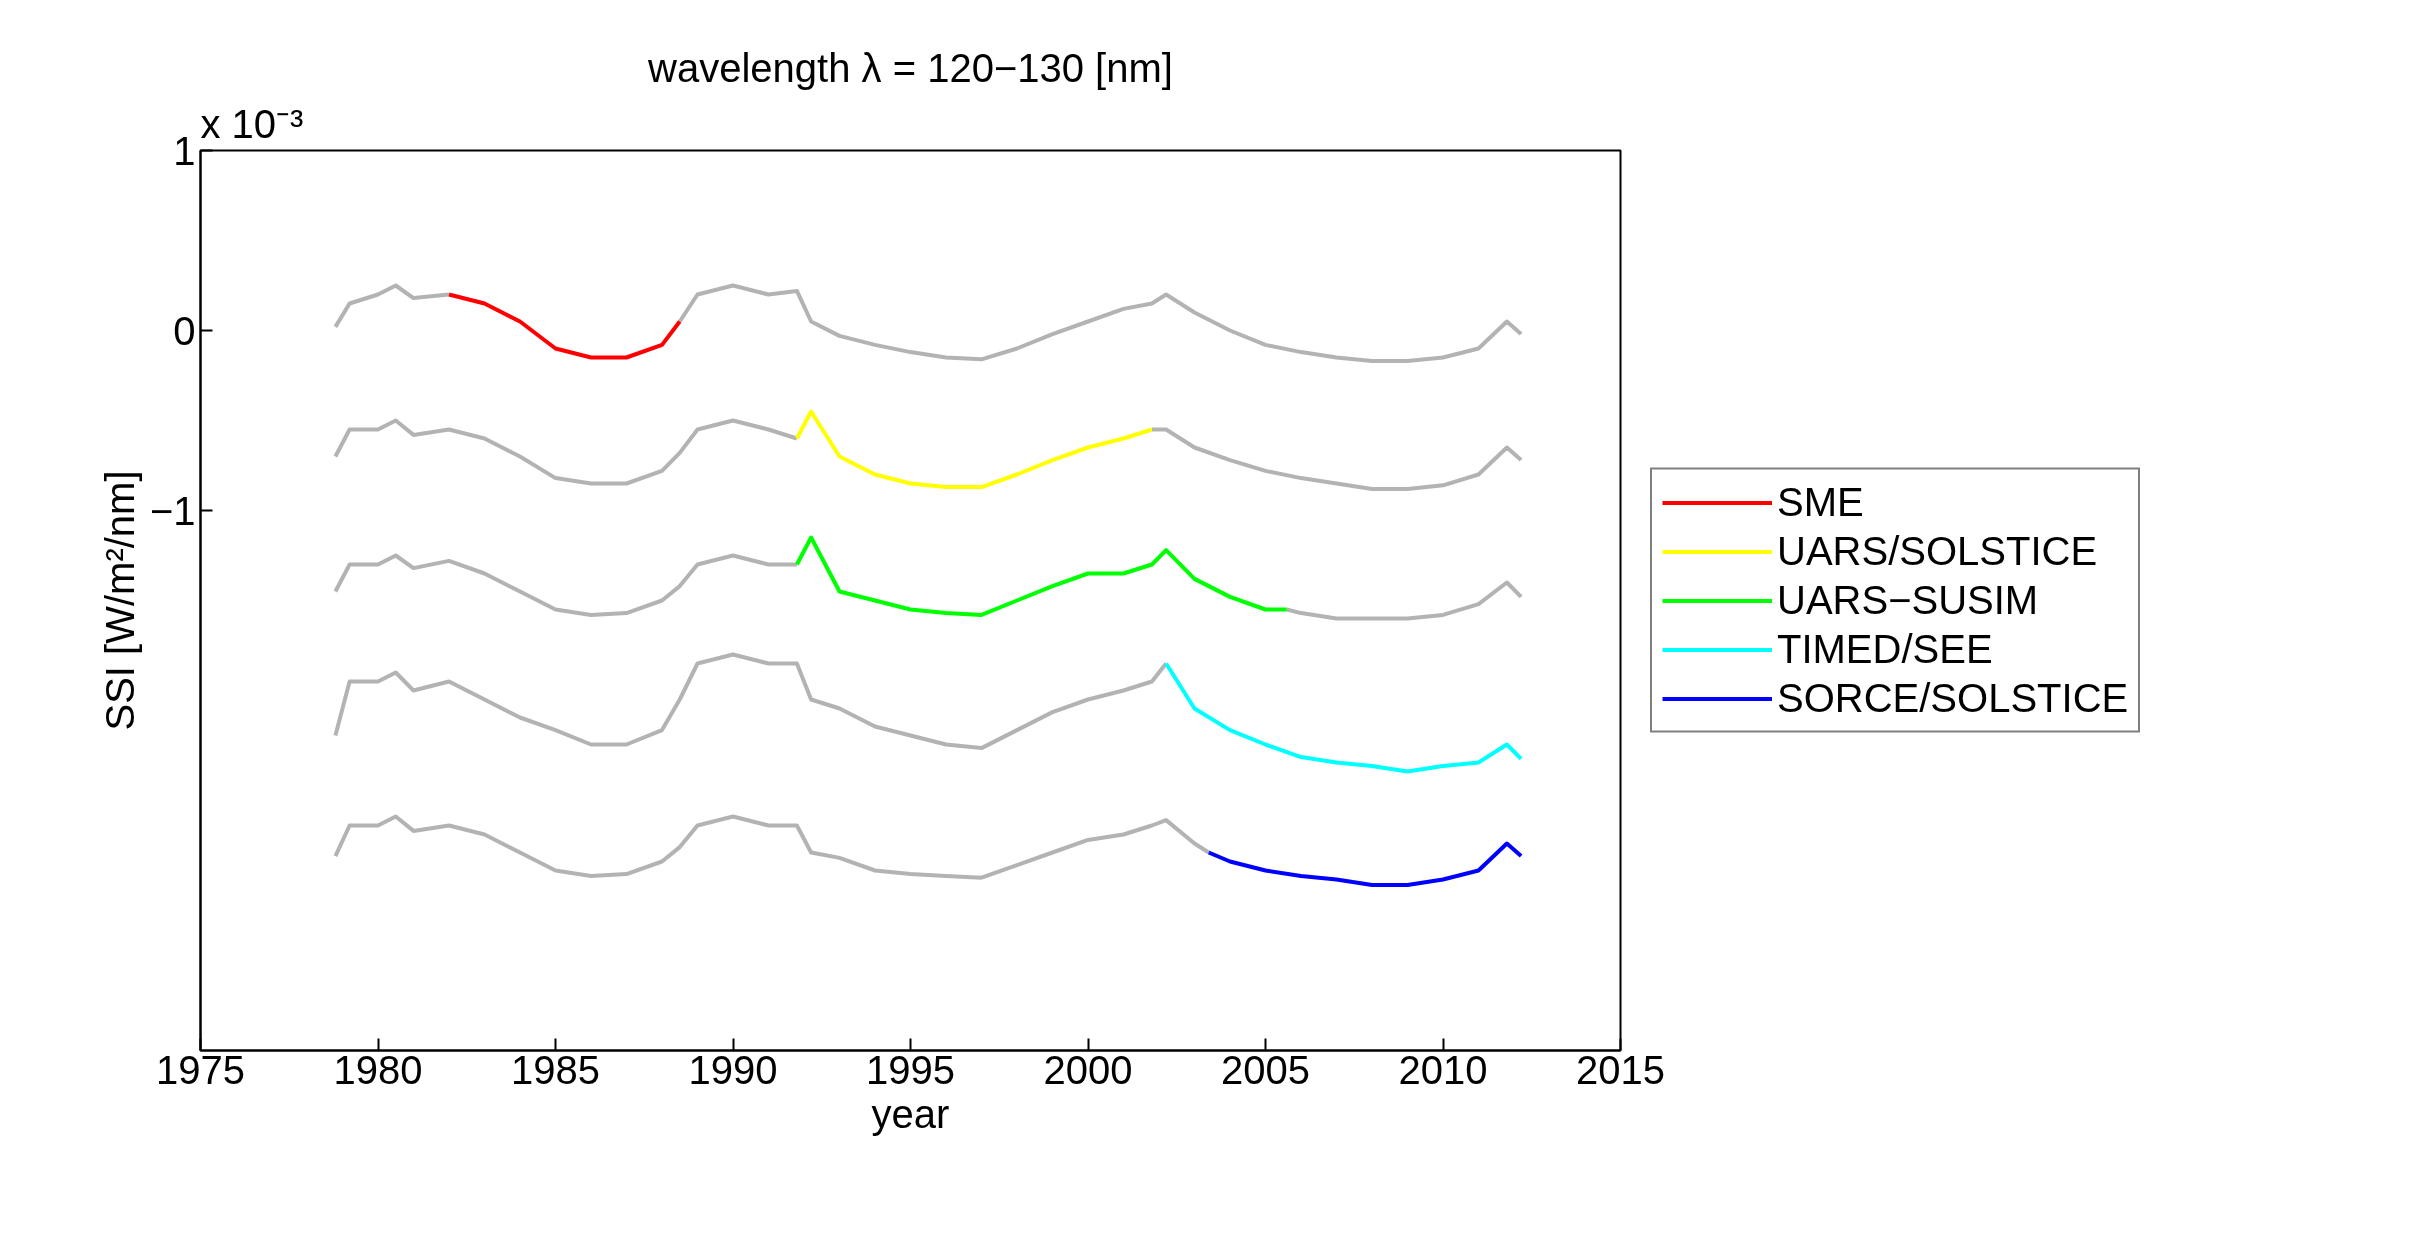 The width and height of the screenshot is (2419, 1237). Describe the element at coordinates (172, 510) in the screenshot. I see `y-tick-label: −1` at that location.